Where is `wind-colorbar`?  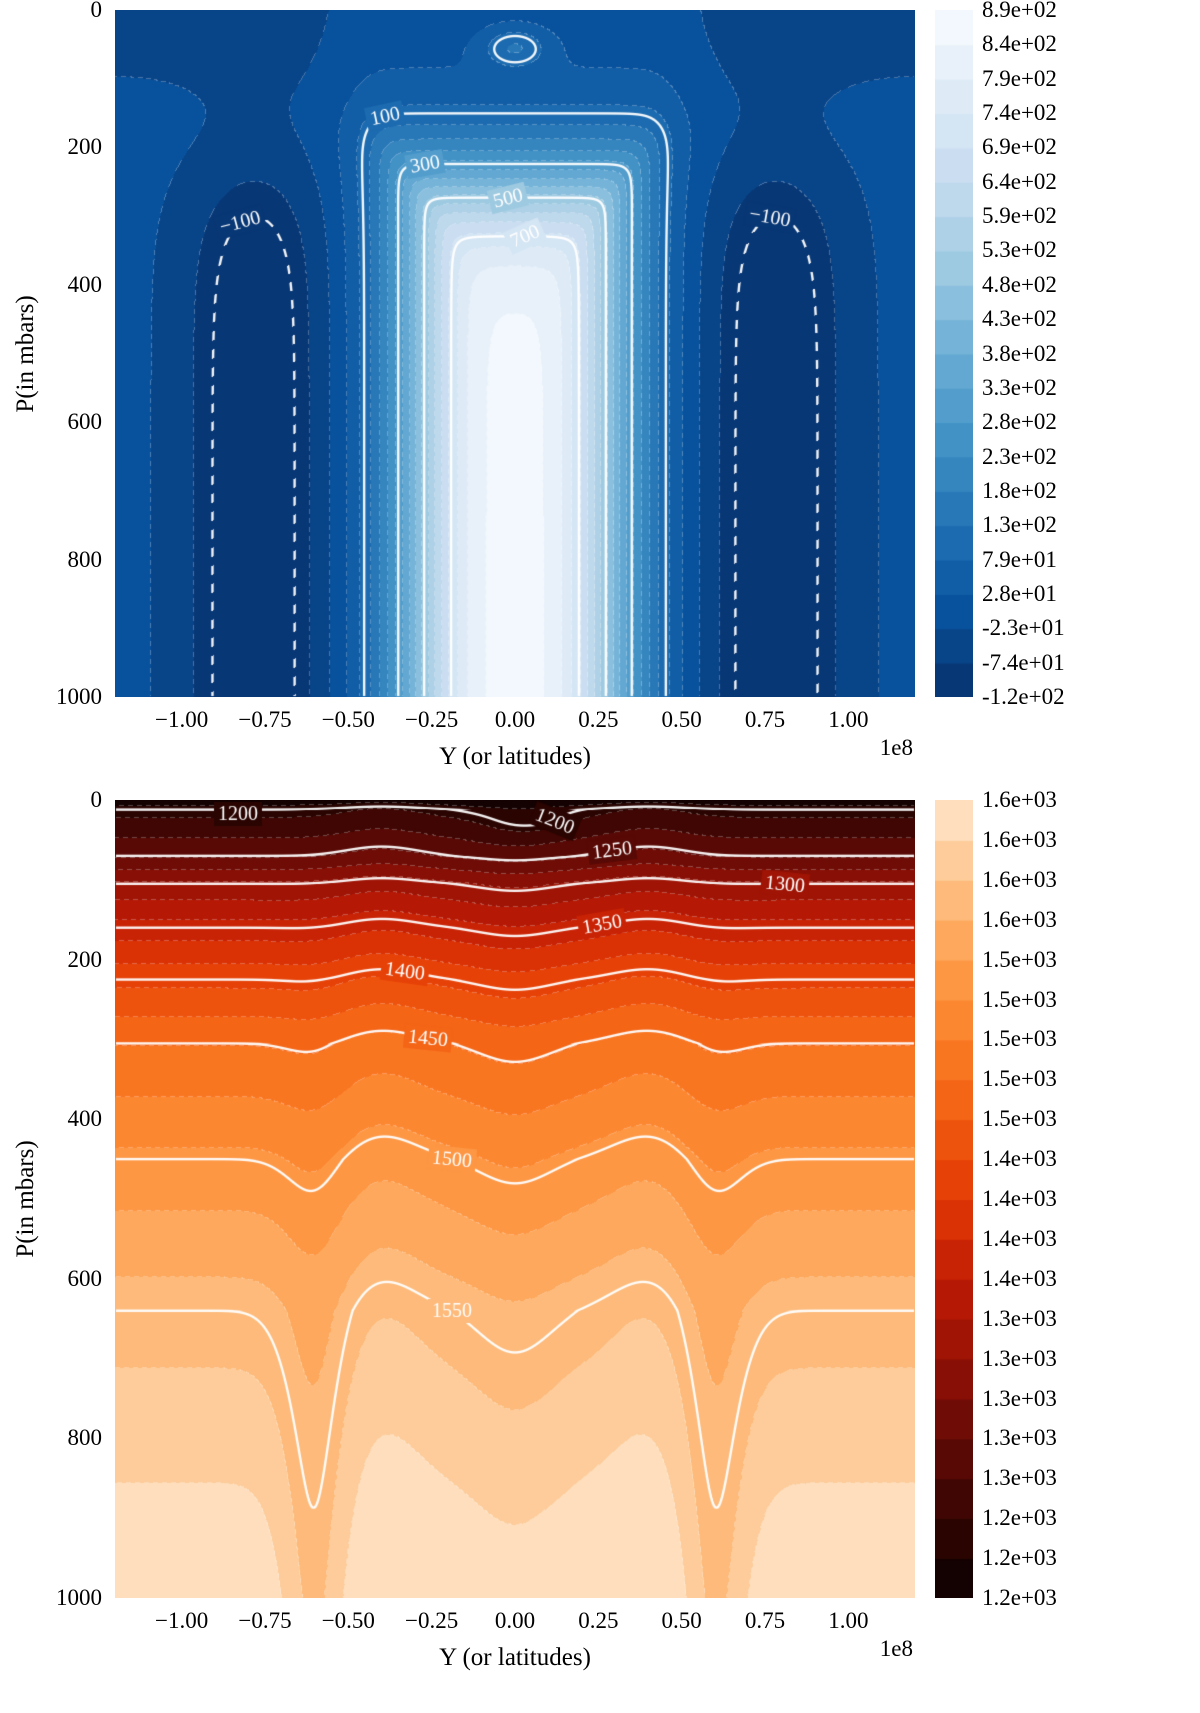
wind-colorbar is located at coordinates (954, 353).